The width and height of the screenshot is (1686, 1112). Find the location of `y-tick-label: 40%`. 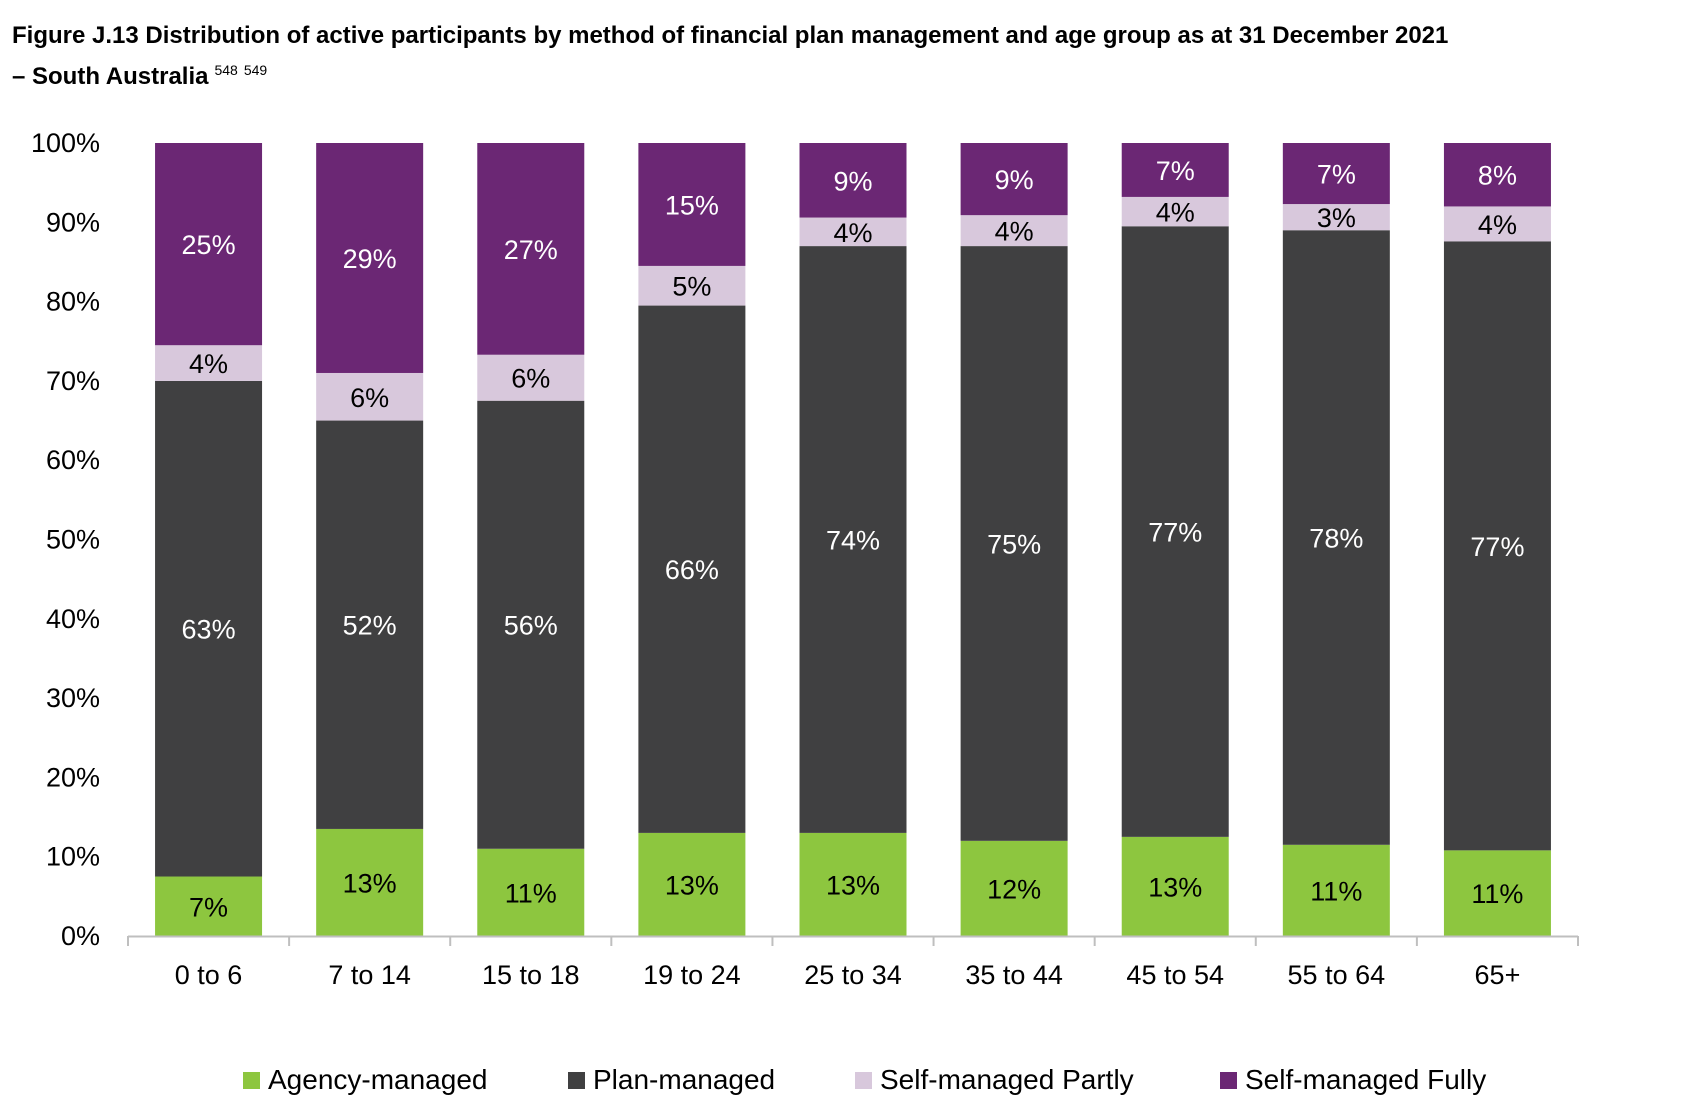

y-tick-label: 40% is located at coordinates (73, 619).